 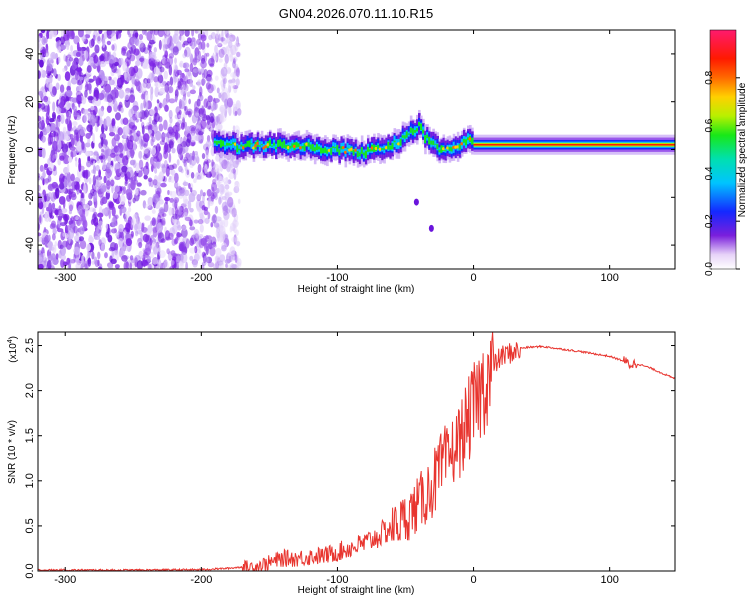 What do you see at coordinates (356, 13) in the screenshot?
I see `figure-title: GN04.2026.070.11.10.R15` at bounding box center [356, 13].